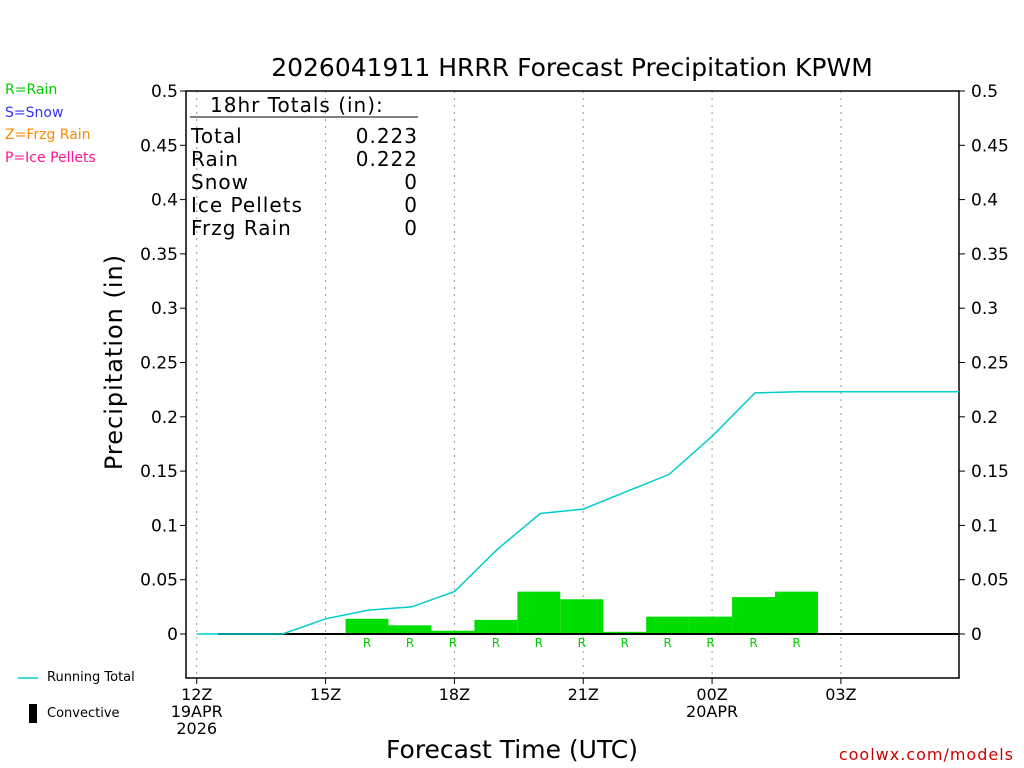 This screenshot has width=1024, height=768. I want to click on y-tick-label: 0.25, so click(159, 364).